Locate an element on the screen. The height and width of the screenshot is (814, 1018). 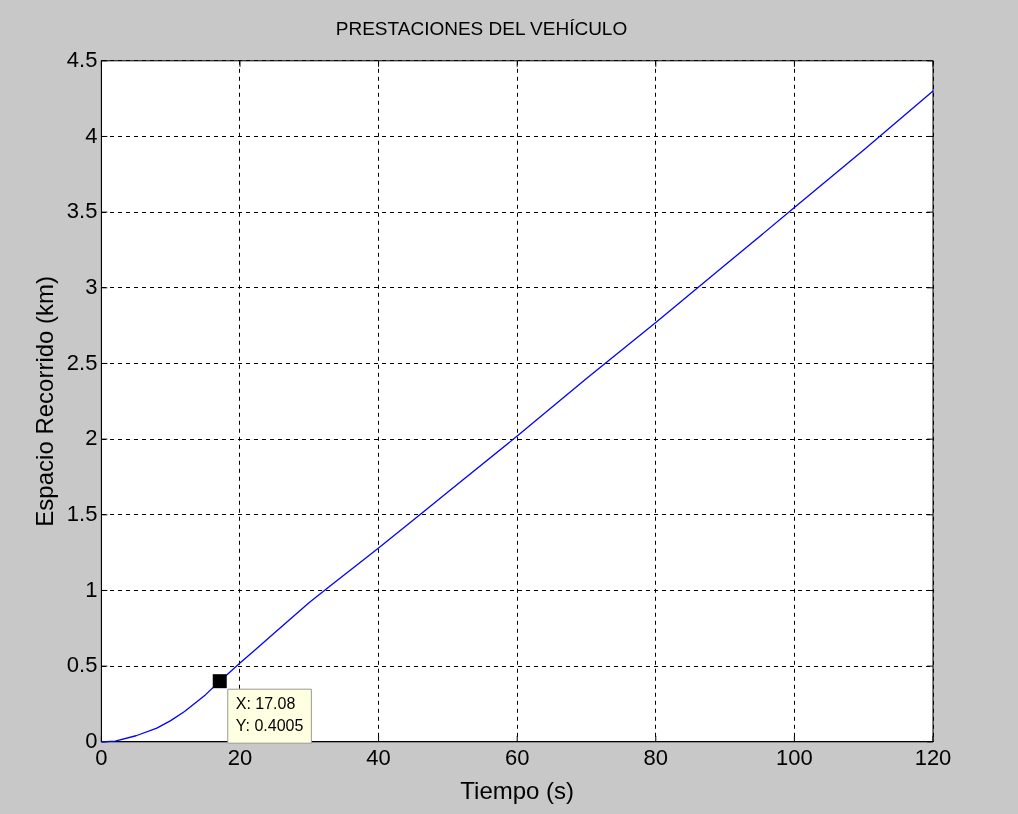
x-tick-label: 100 is located at coordinates (794, 758).